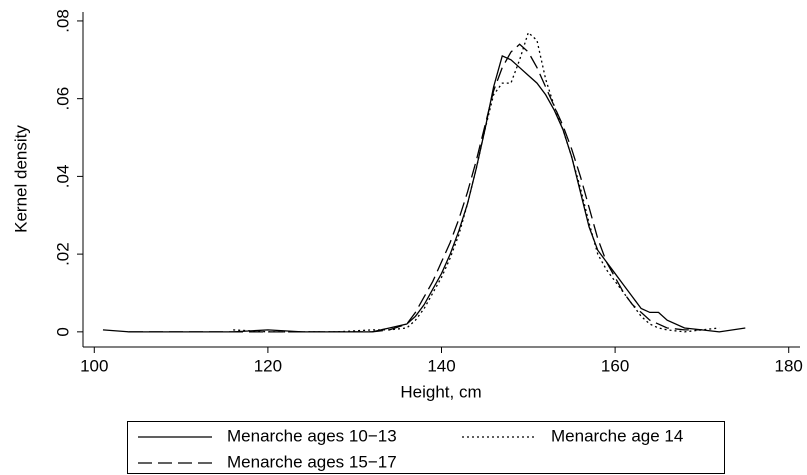  Describe the element at coordinates (312, 435) in the screenshot. I see `legend-label: Menarche ages 10−13` at that location.